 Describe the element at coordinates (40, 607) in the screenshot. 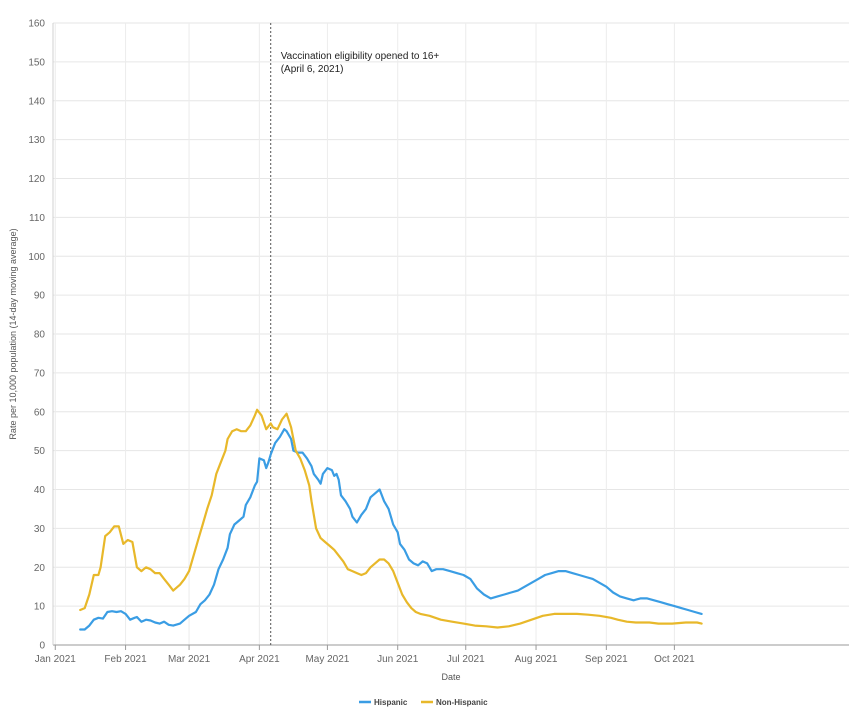

I see `y-tick-label: 10` at that location.